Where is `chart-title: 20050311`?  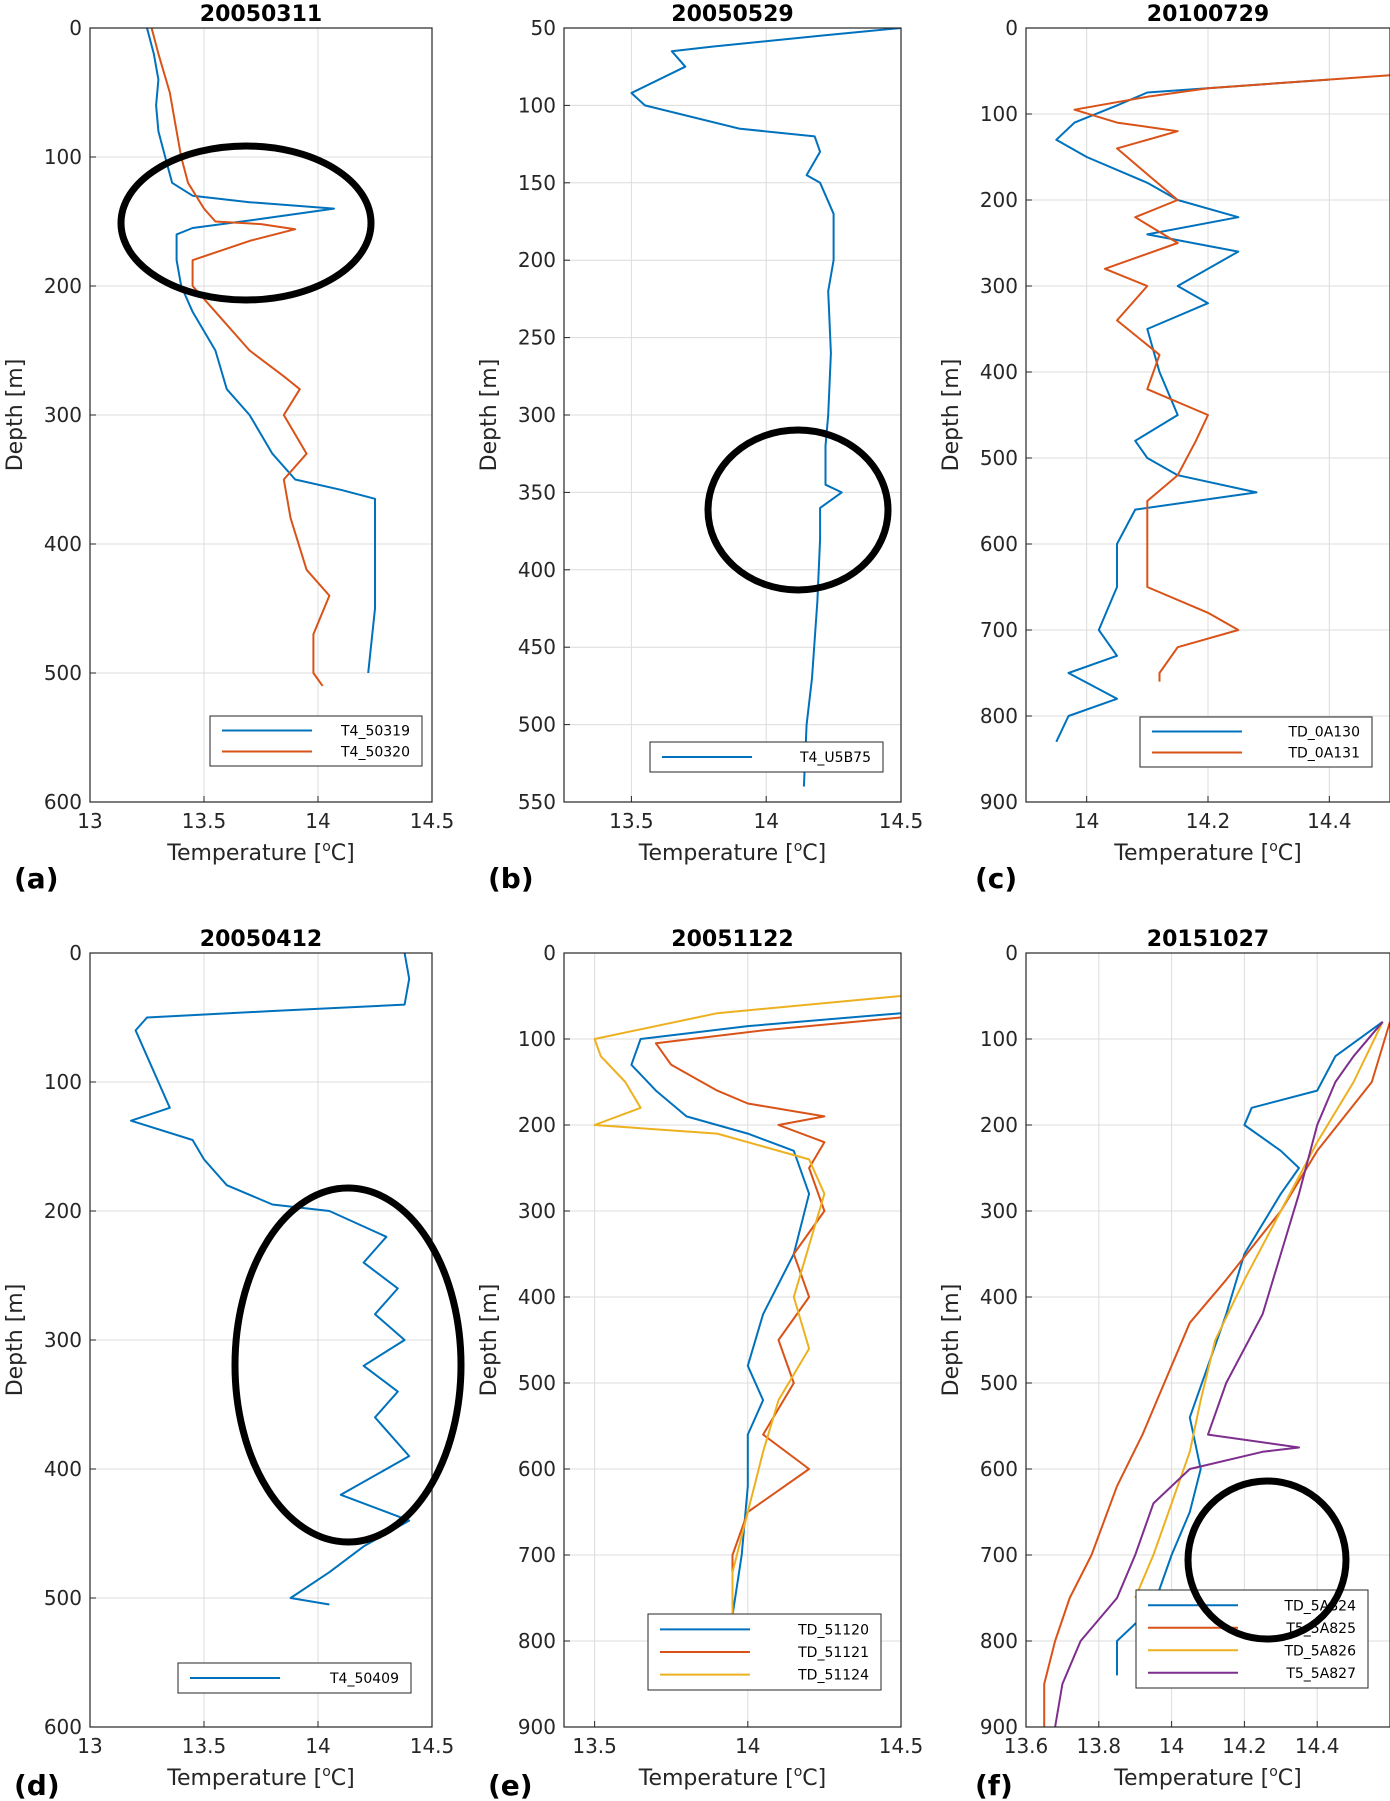
chart-title: 20050311 is located at coordinates (261, 14).